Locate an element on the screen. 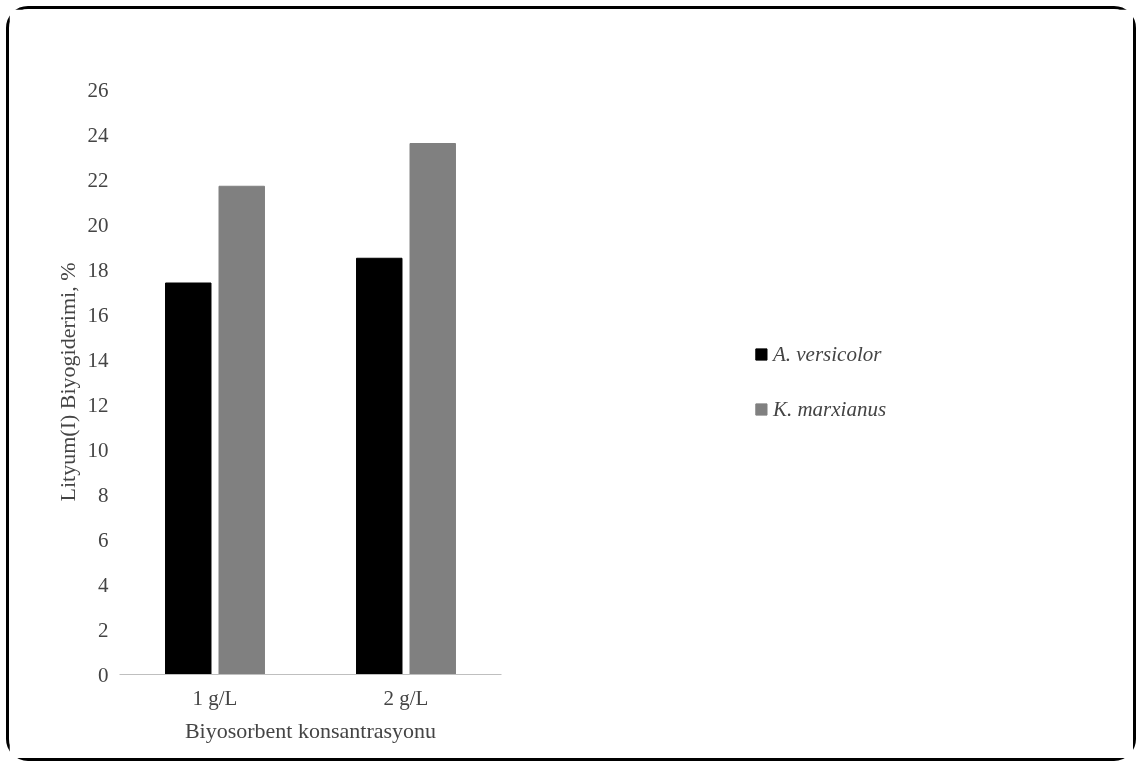 The width and height of the screenshot is (1148, 771). y-tick-label: 4 is located at coordinates (103, 584).